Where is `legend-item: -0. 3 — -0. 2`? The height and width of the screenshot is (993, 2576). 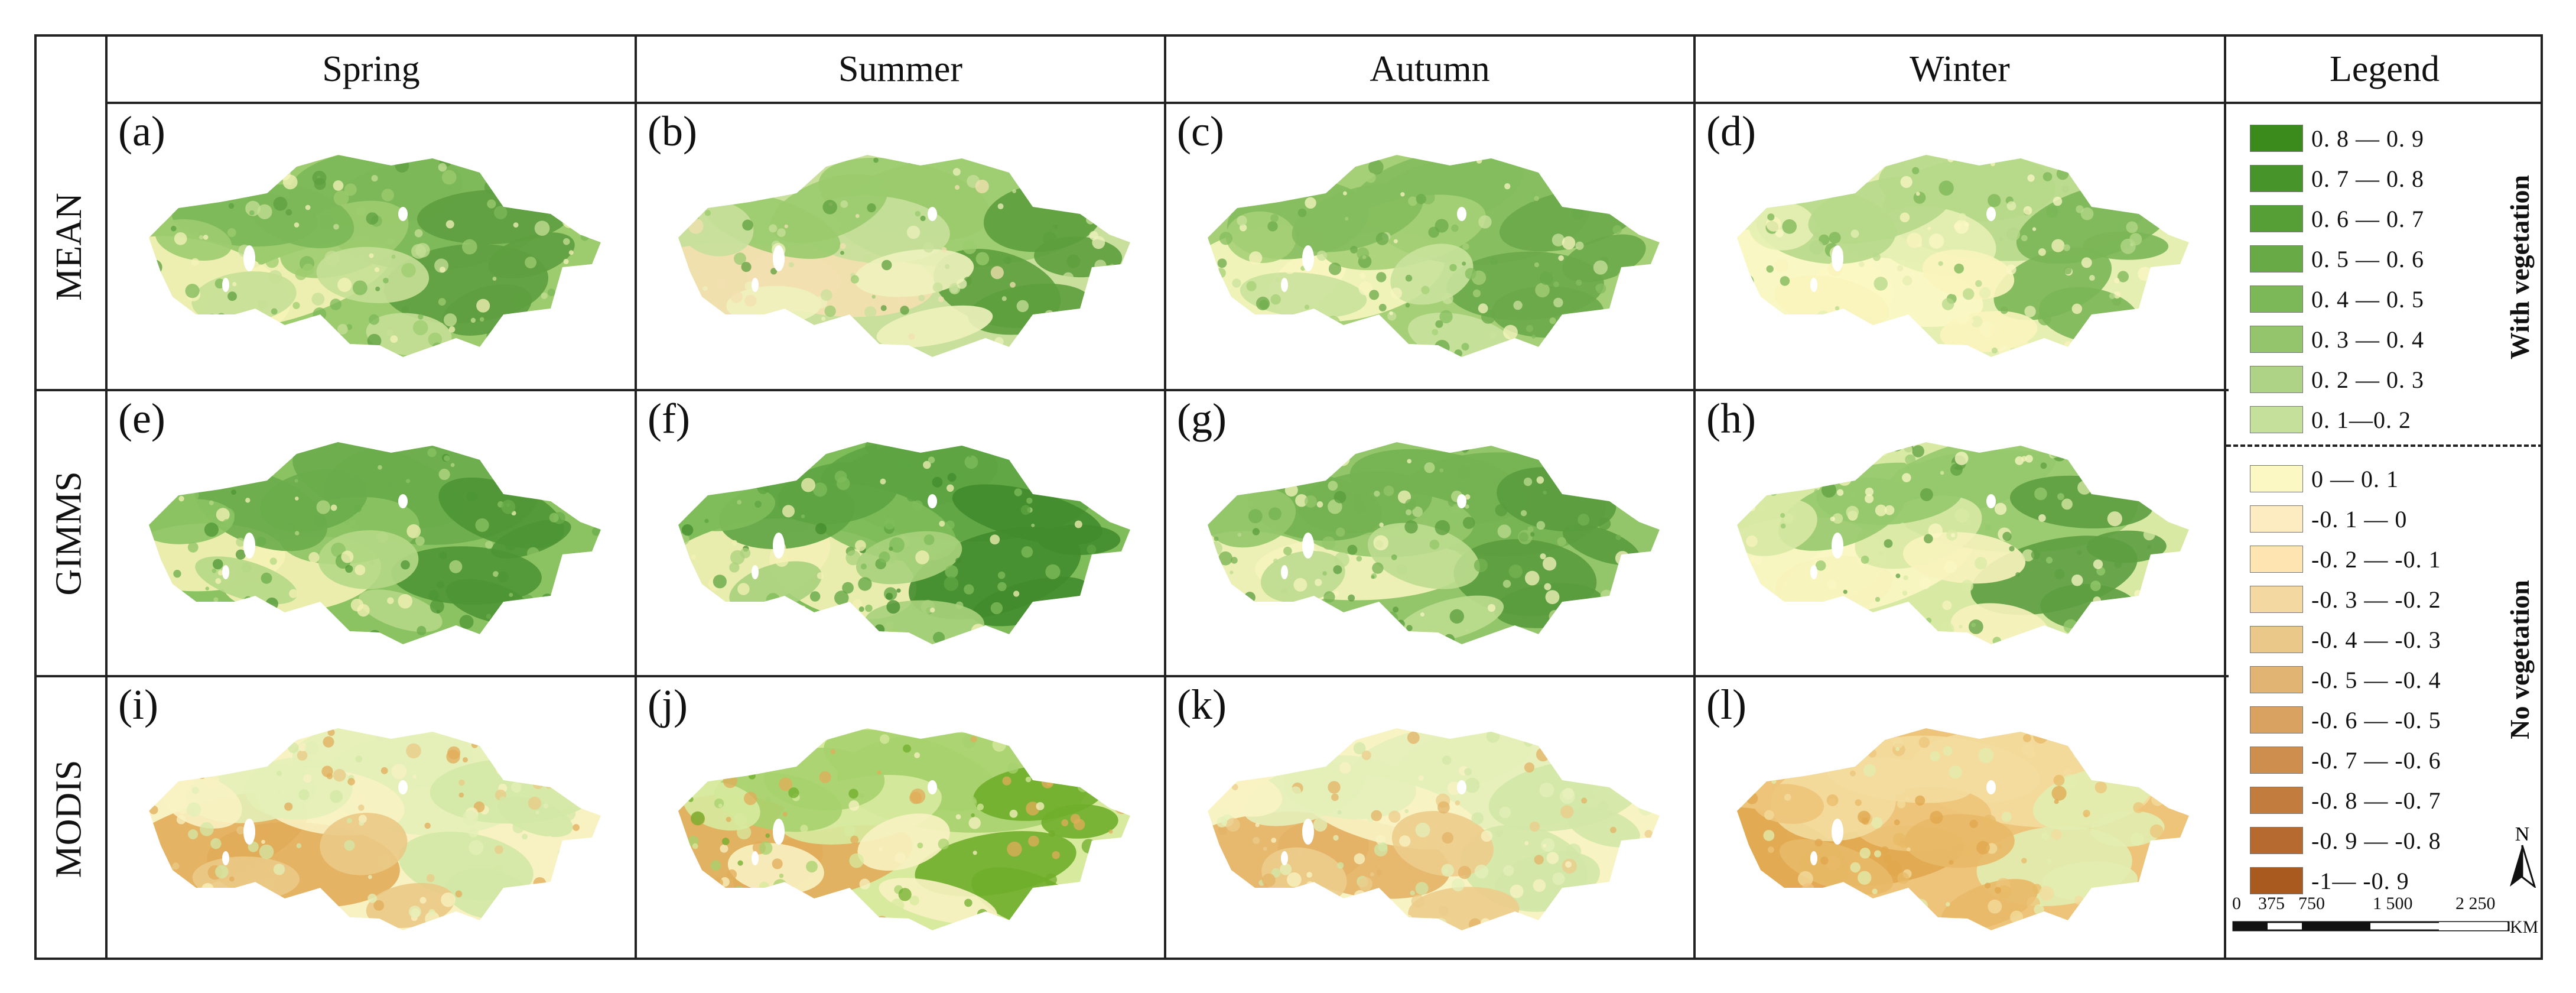 legend-item: -0. 3 — -0. 2 is located at coordinates (2345, 599).